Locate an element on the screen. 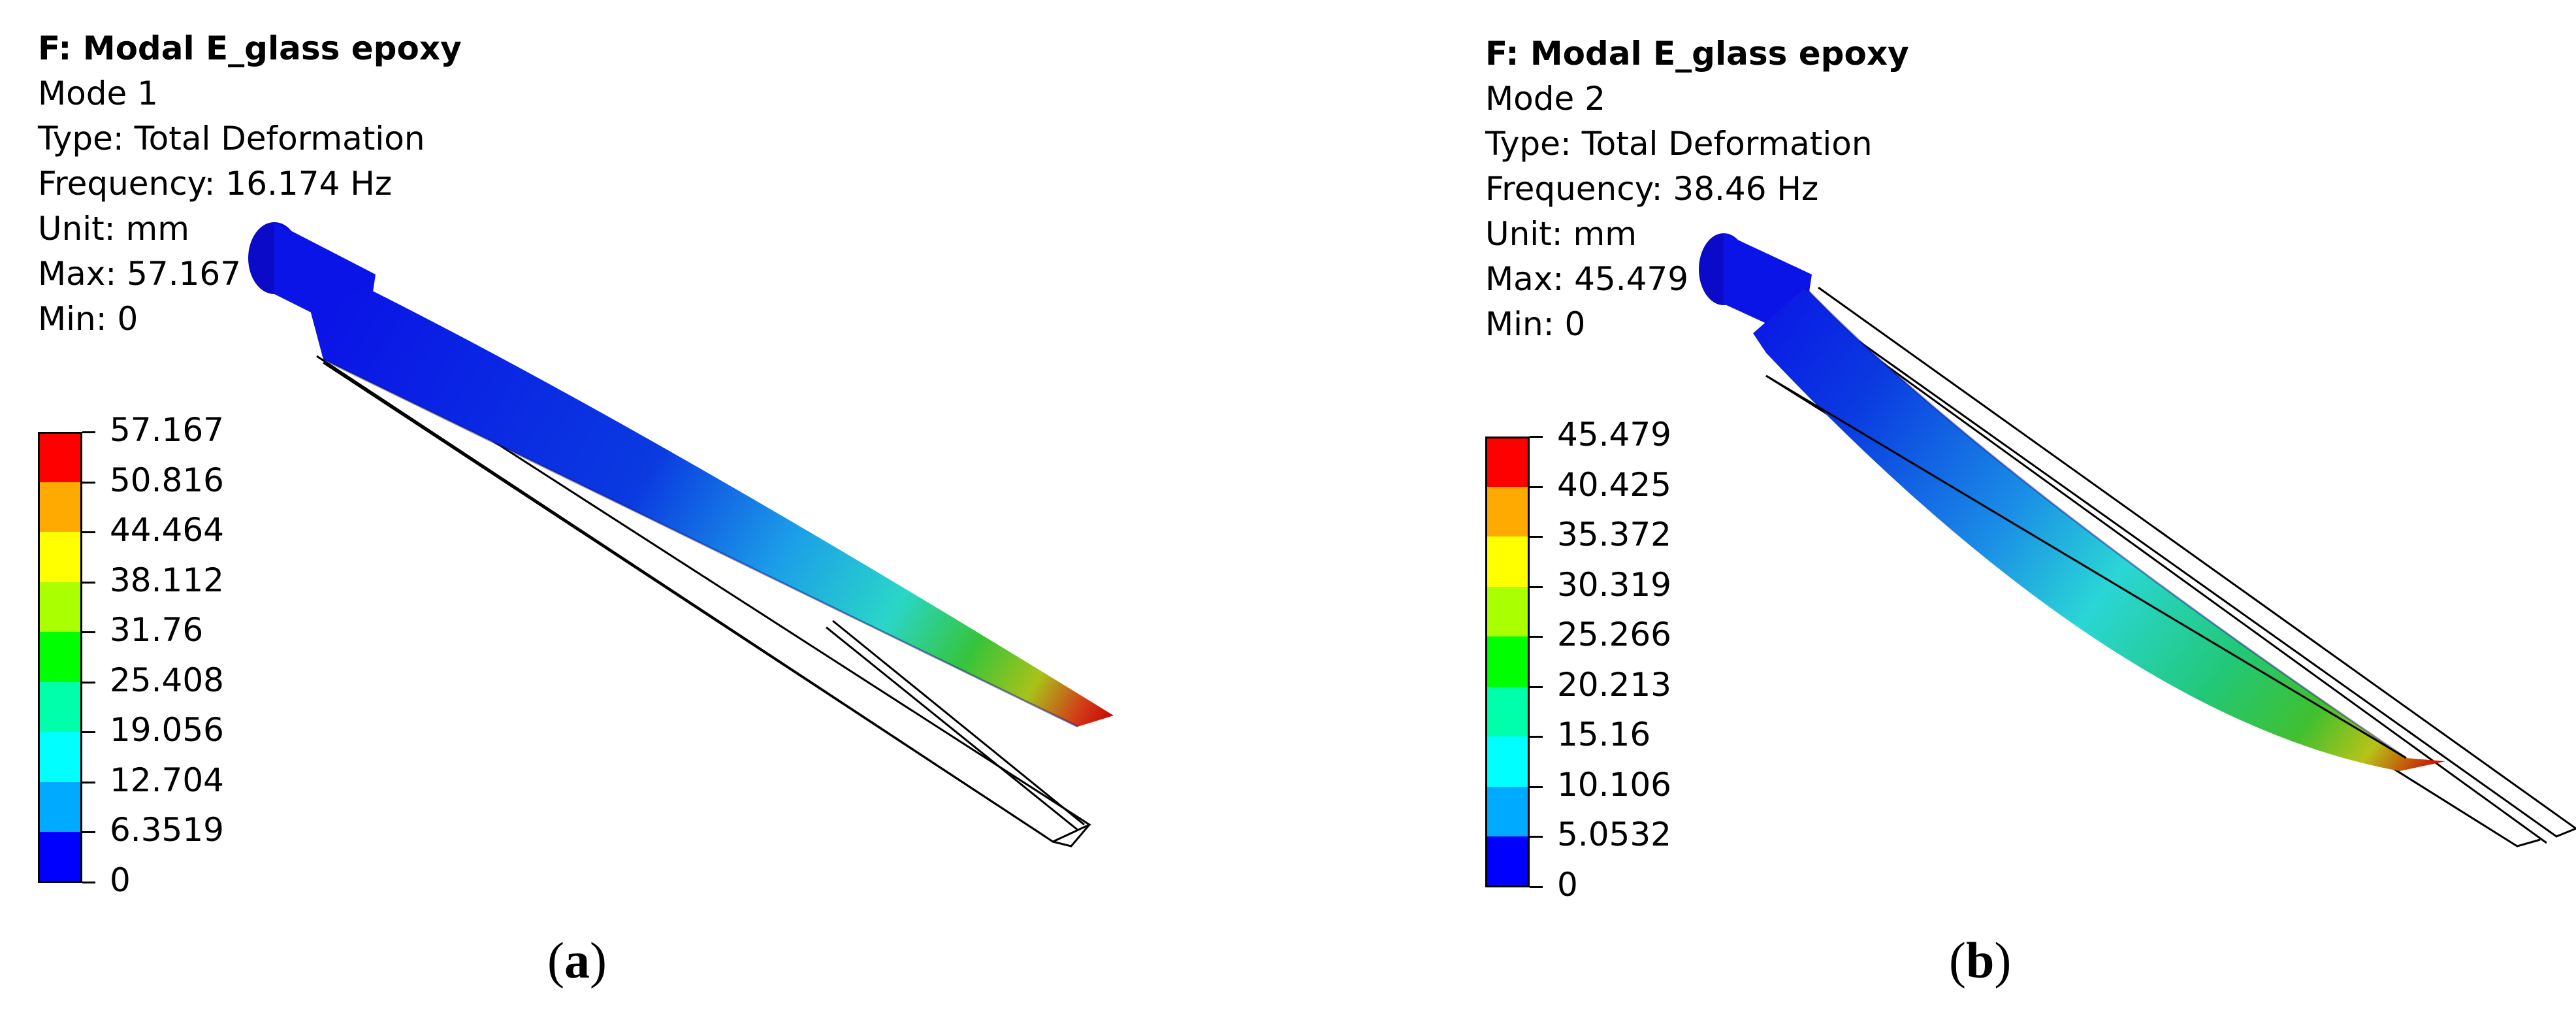  max-label: Max: 45.479 is located at coordinates (1587, 279).